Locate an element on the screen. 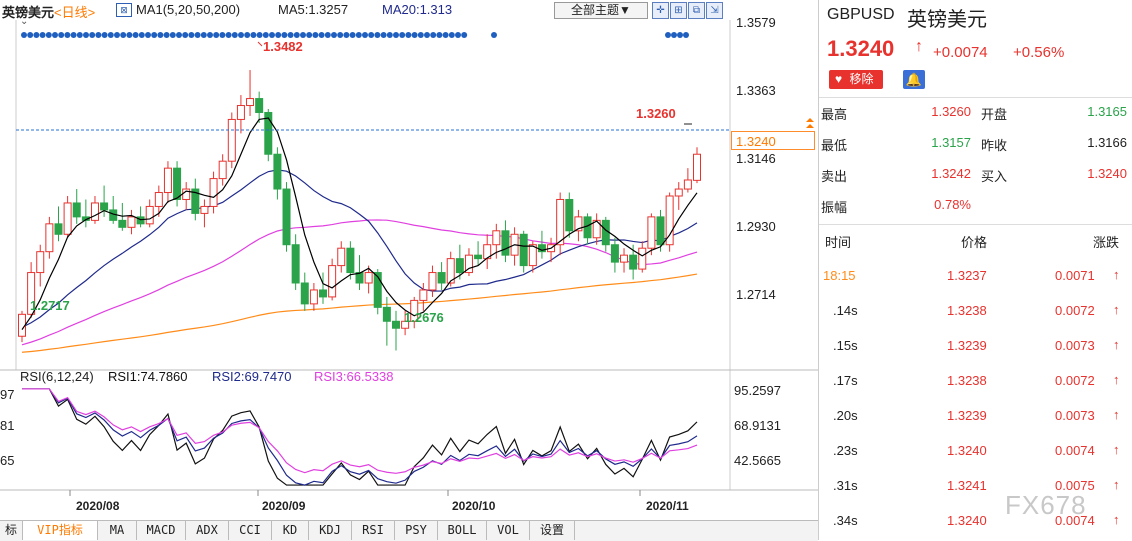 The width and height of the screenshot is (1132, 541). y-tick: 1.3363 is located at coordinates (756, 90).